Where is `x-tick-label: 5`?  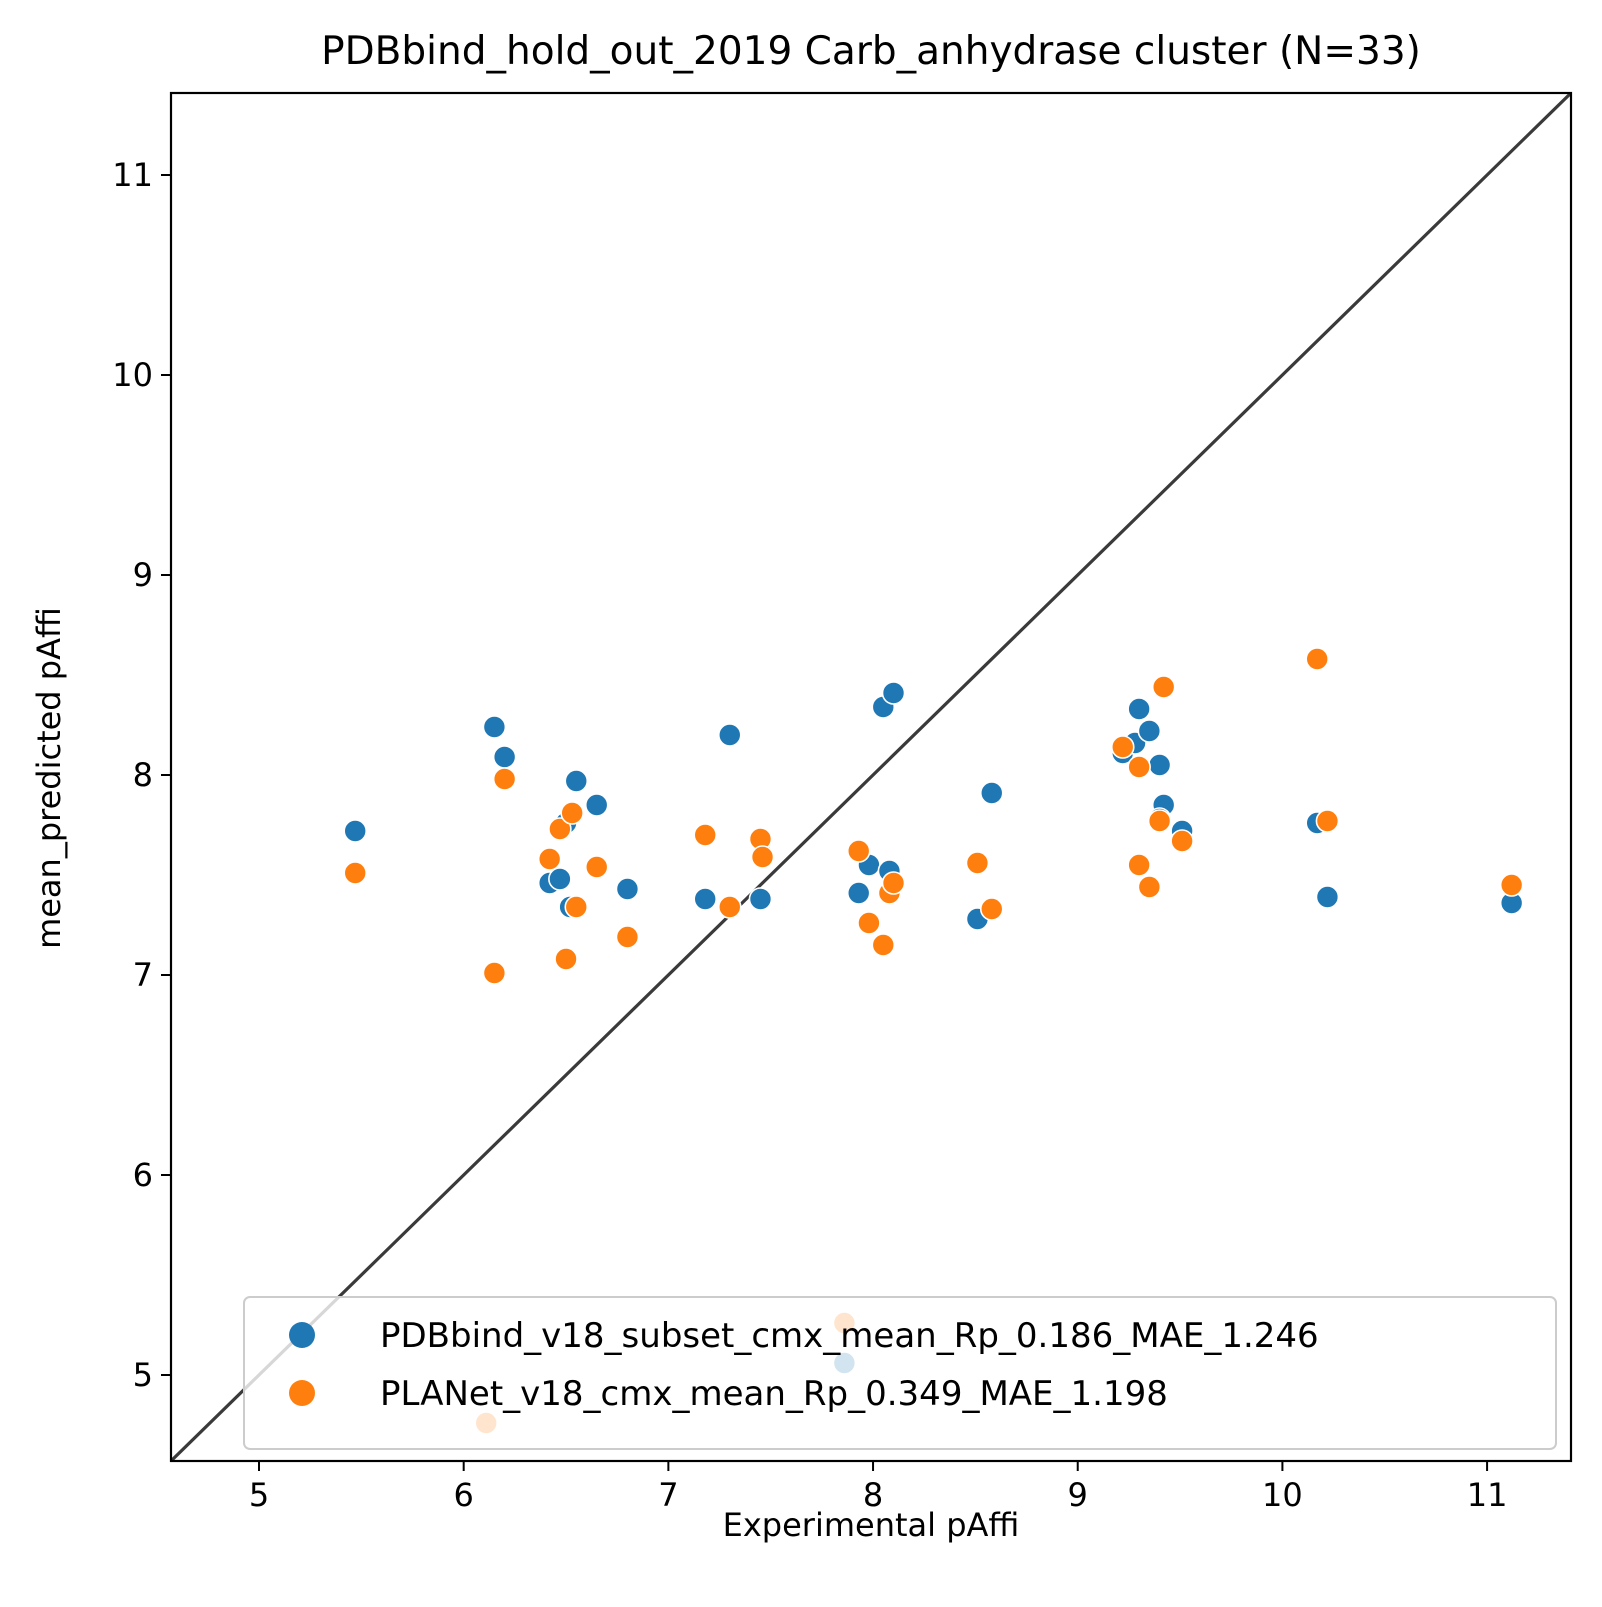
x-tick-label: 5 is located at coordinates (259, 1495).